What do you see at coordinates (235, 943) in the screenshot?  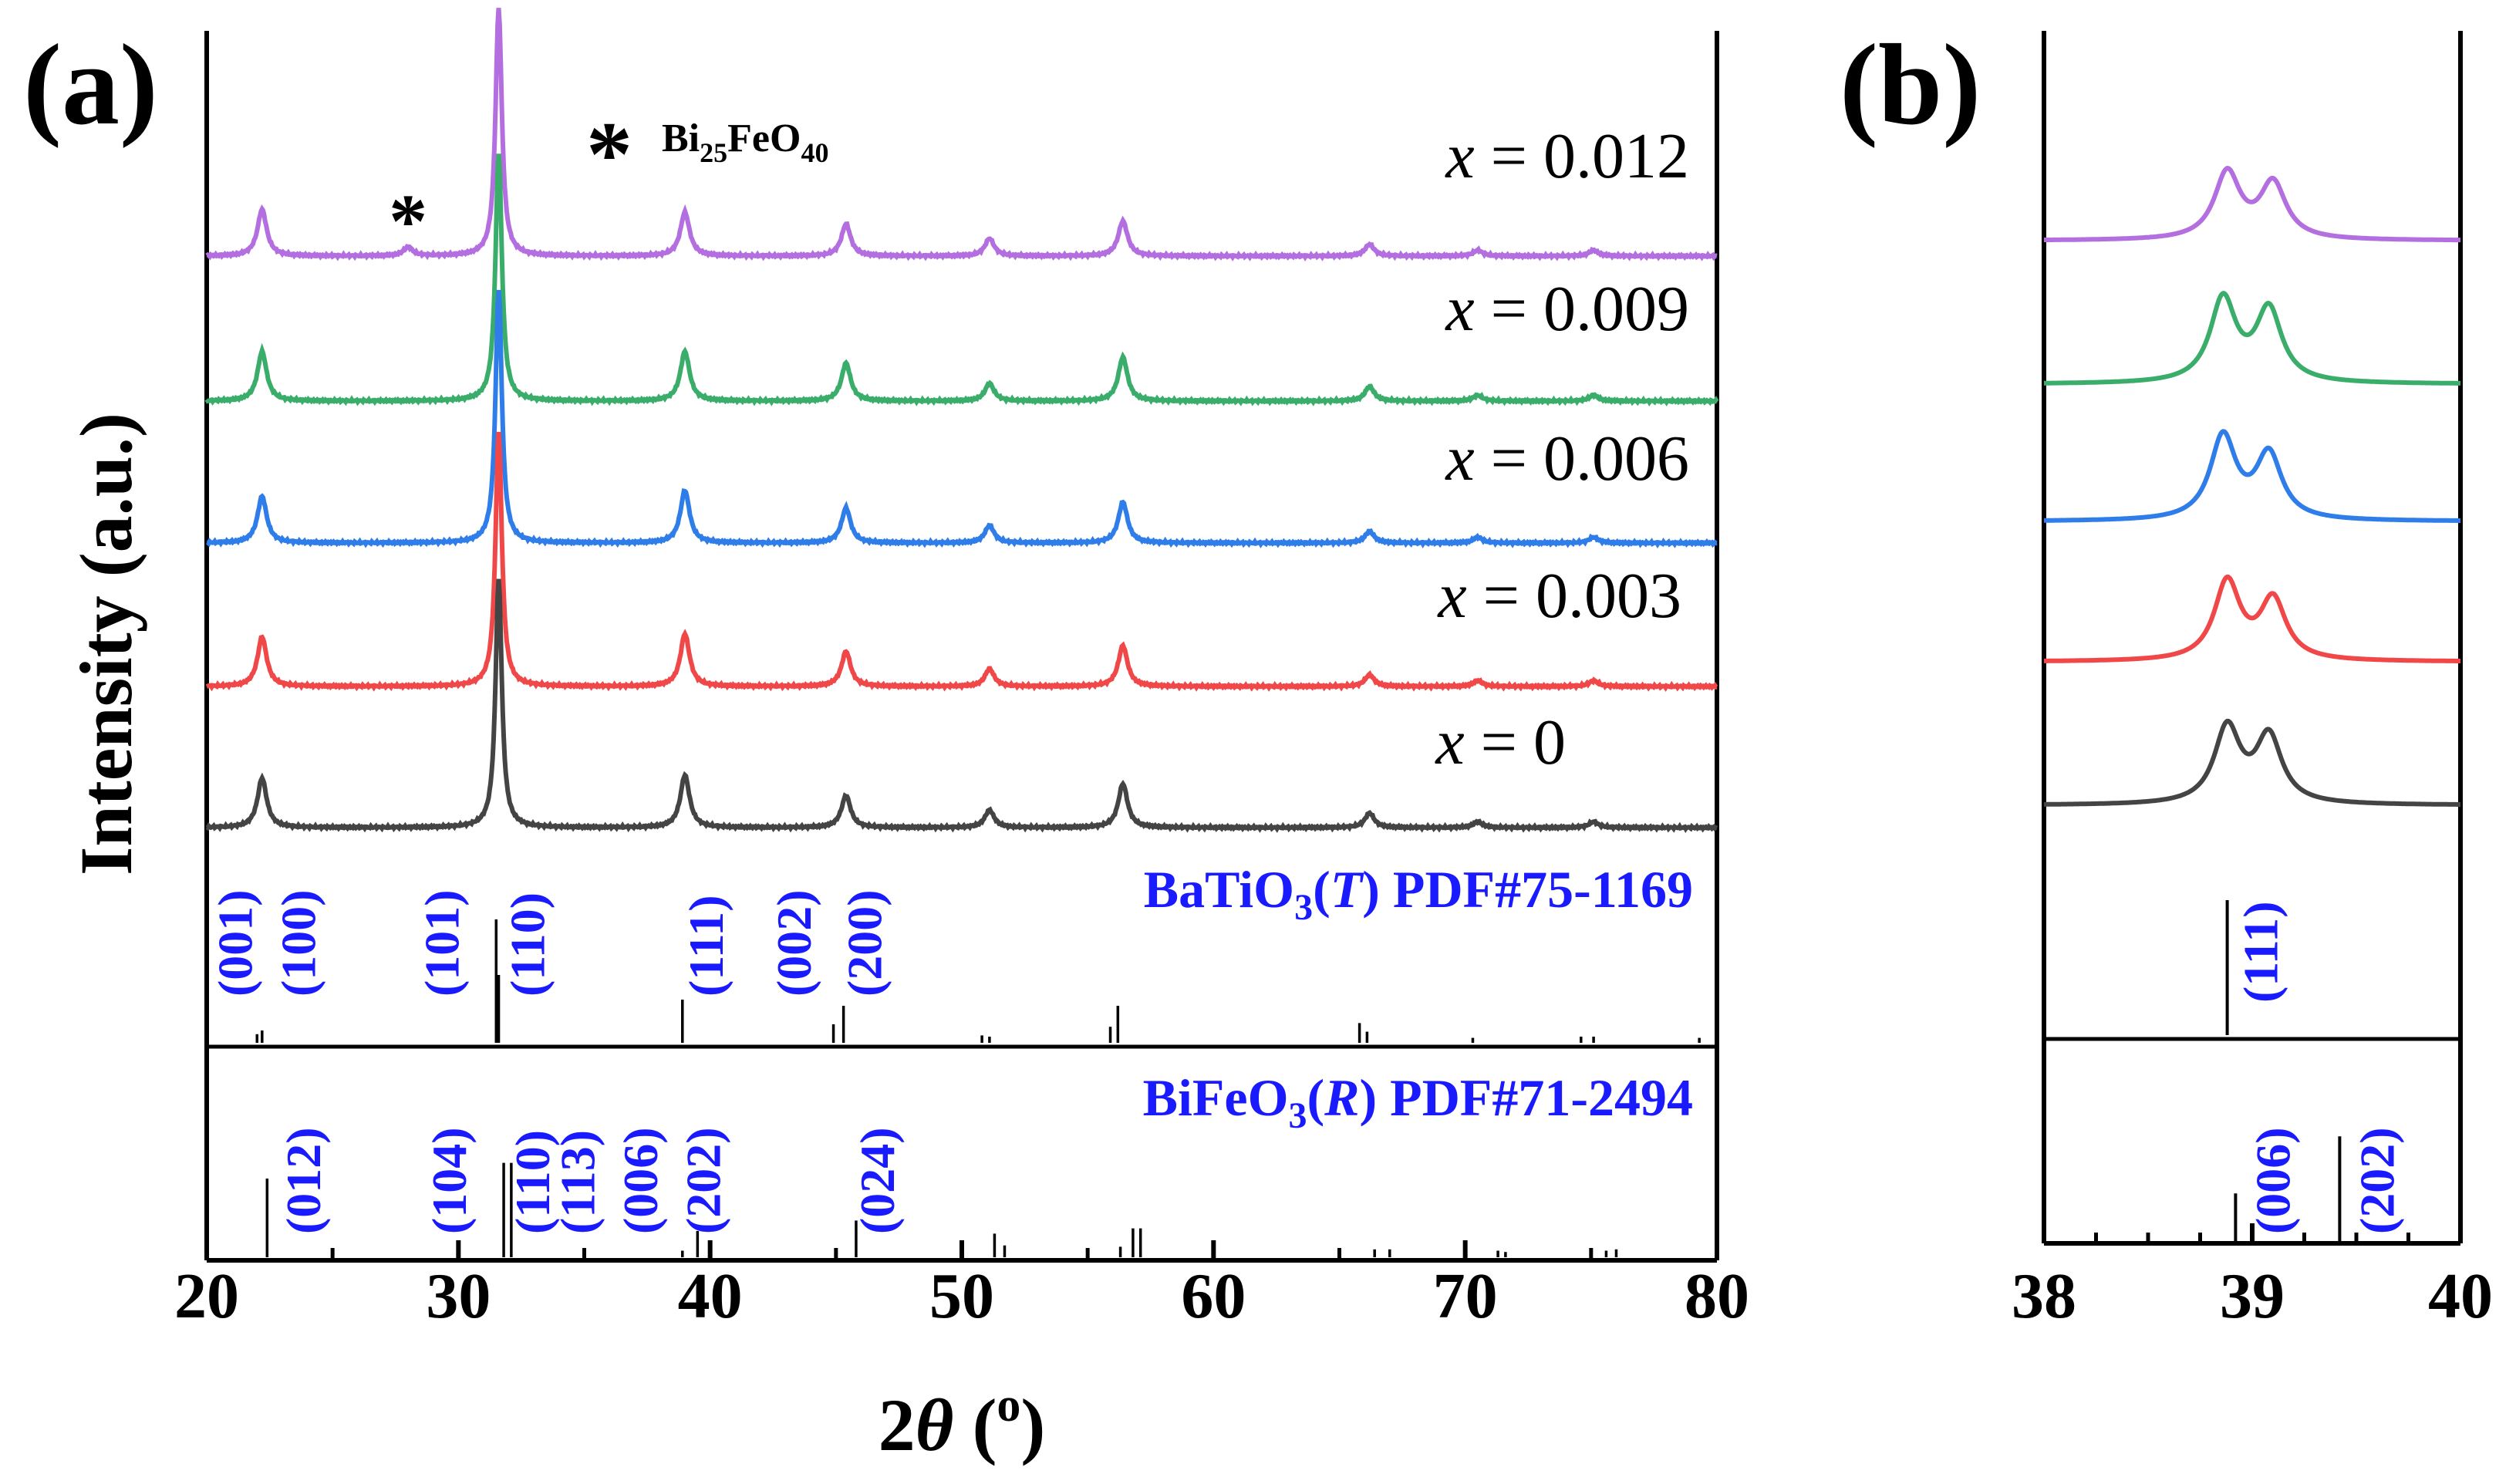 I see `hkl-label: (001)` at bounding box center [235, 943].